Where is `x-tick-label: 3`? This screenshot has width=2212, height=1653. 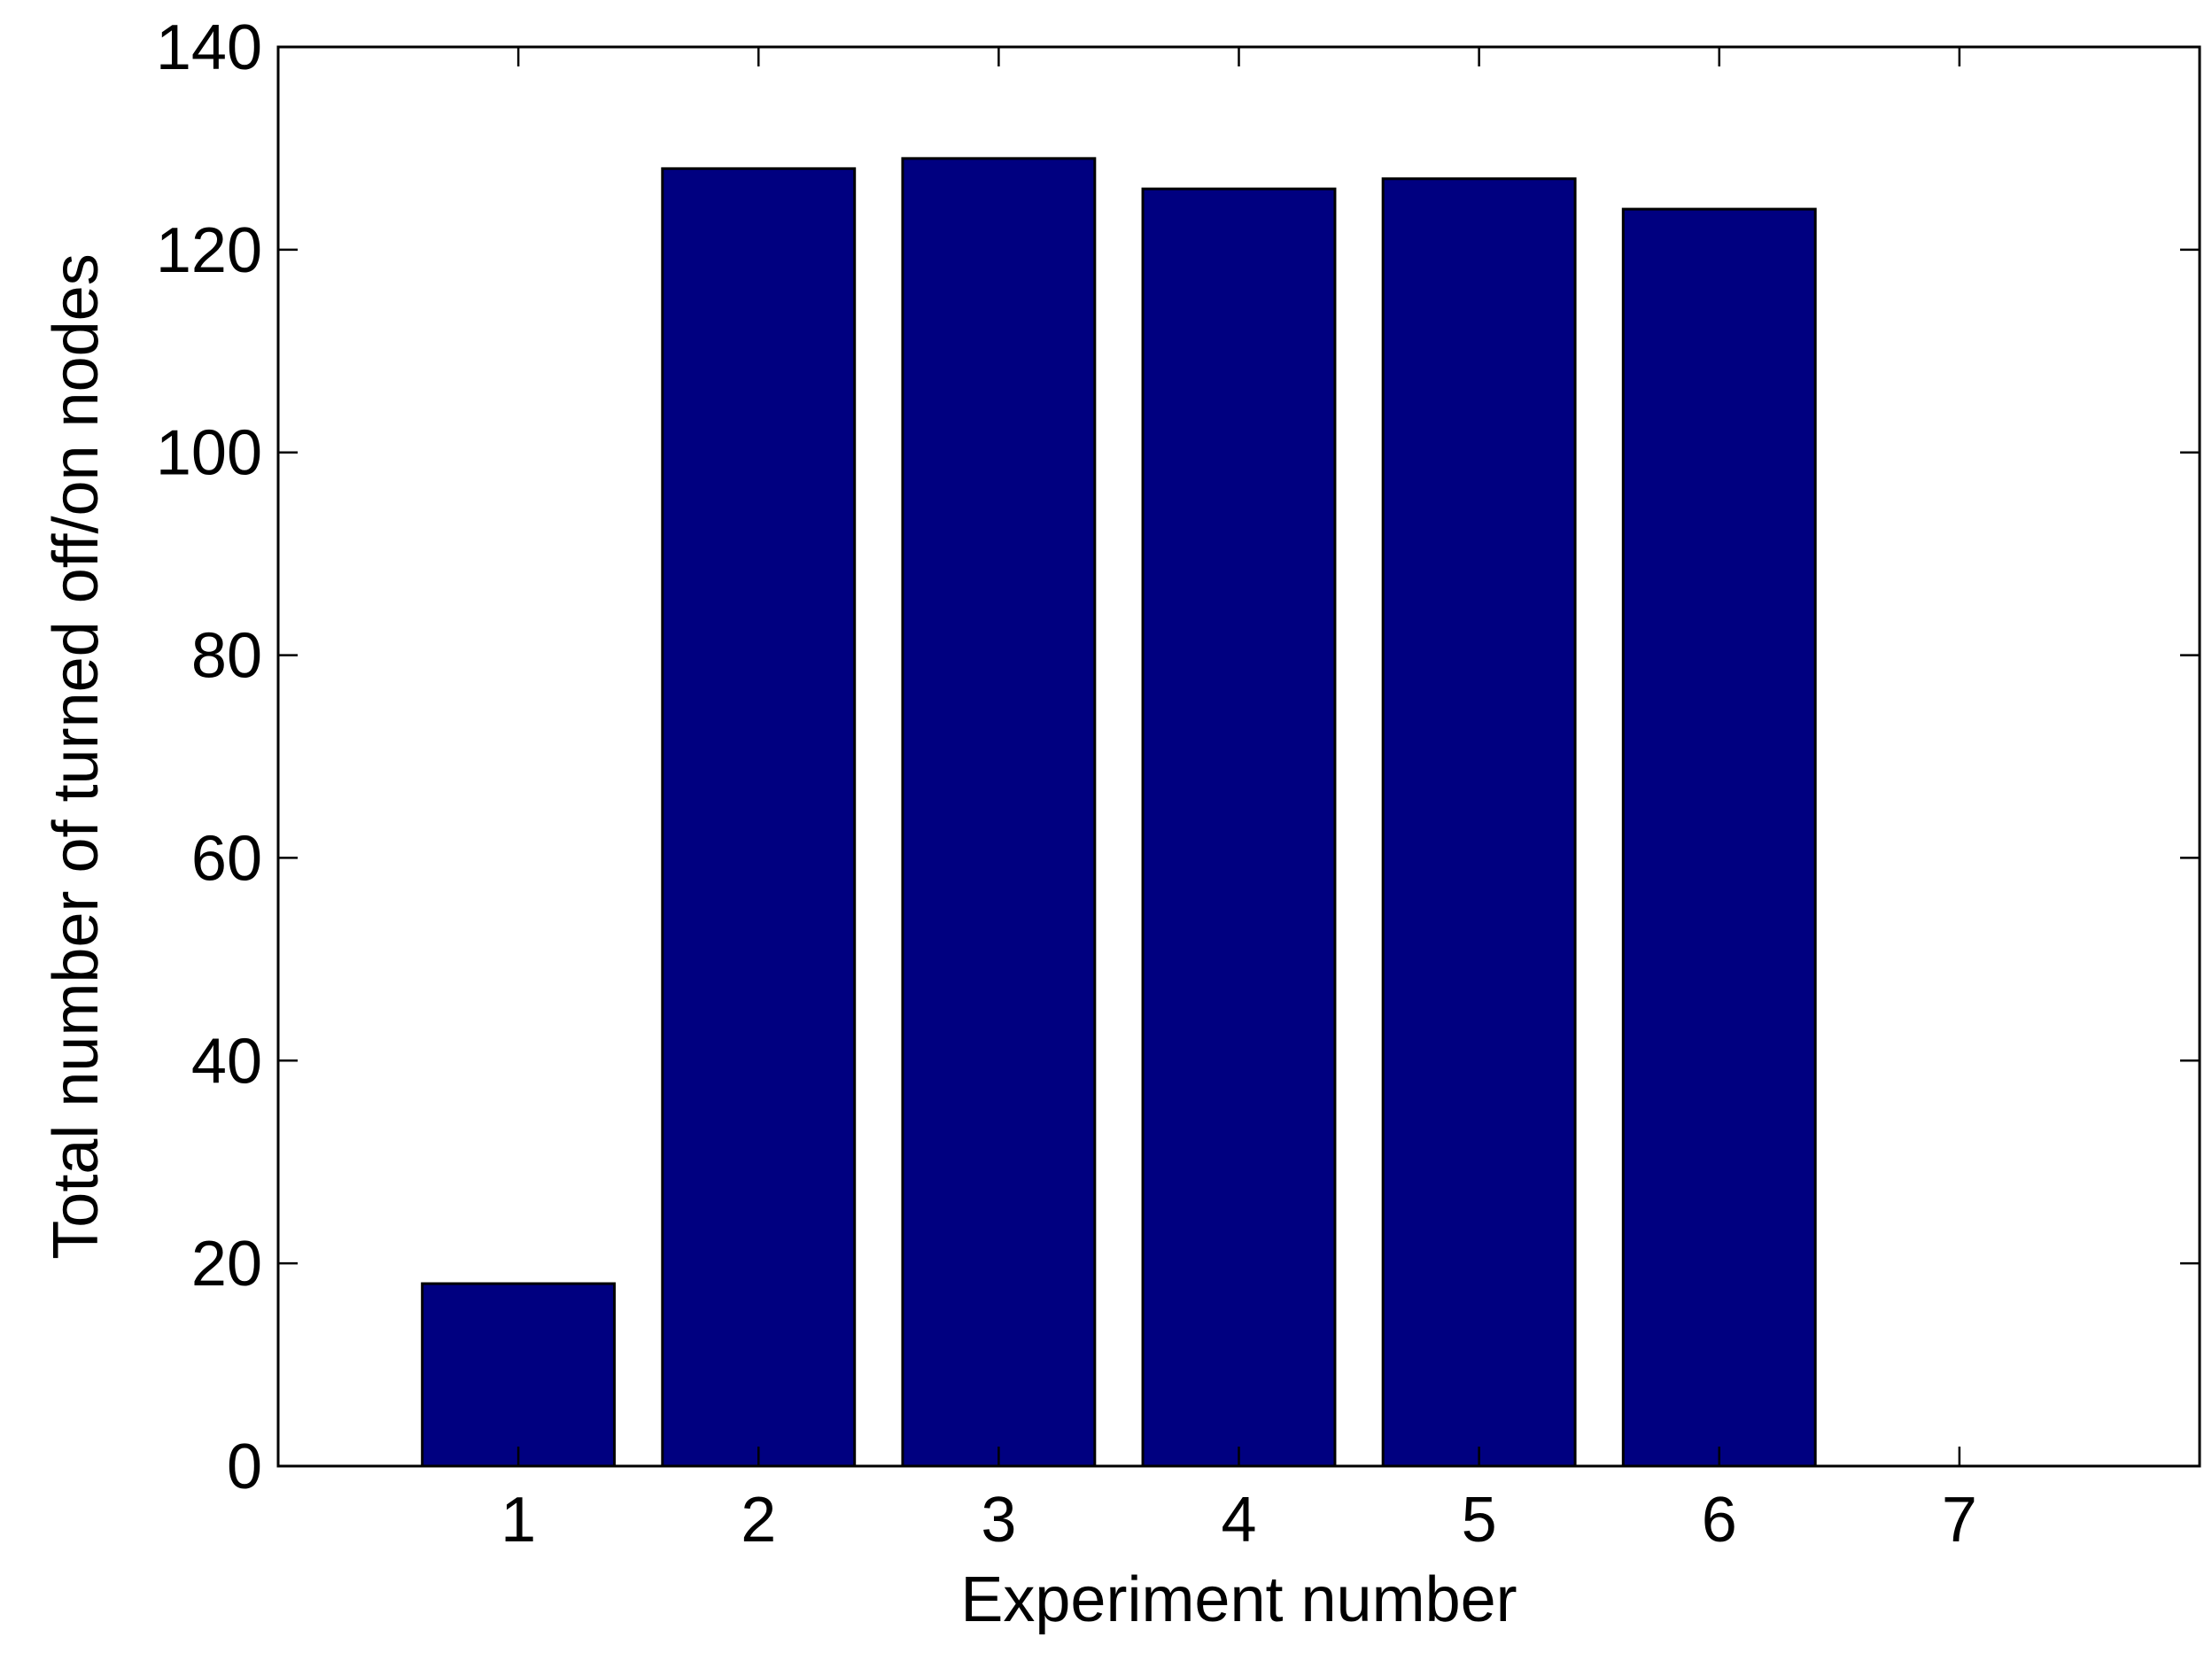
x-tick-label: 3 is located at coordinates (998, 1520).